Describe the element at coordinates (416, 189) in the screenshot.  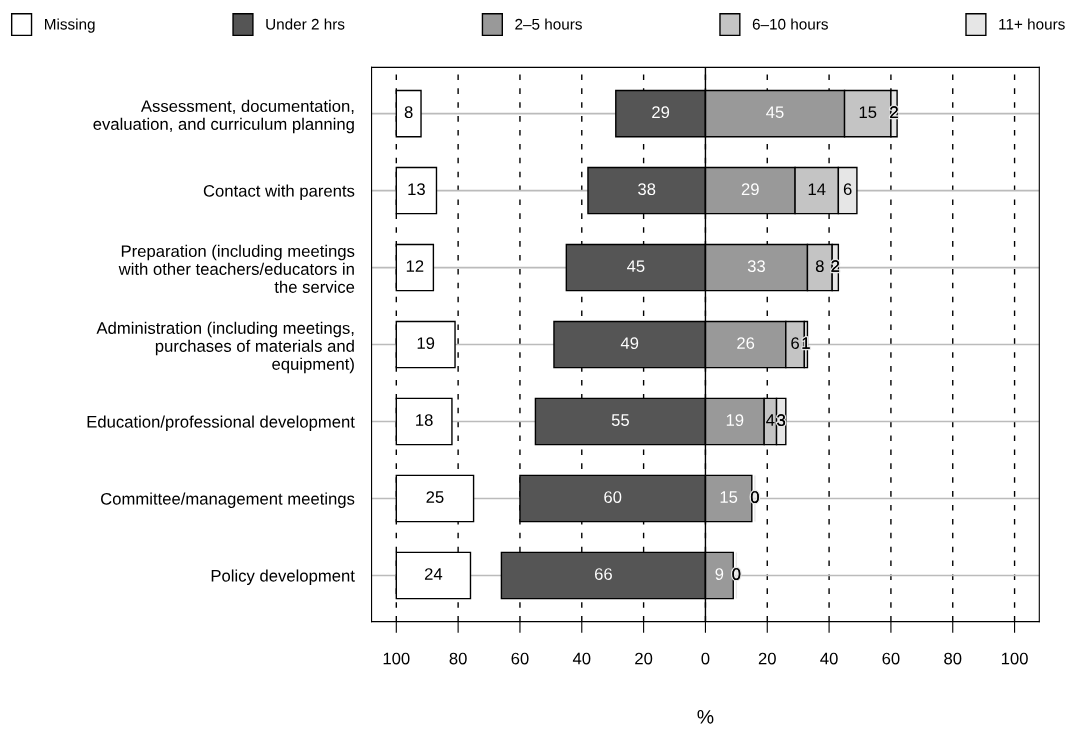
I see `data-label: 13` at that location.